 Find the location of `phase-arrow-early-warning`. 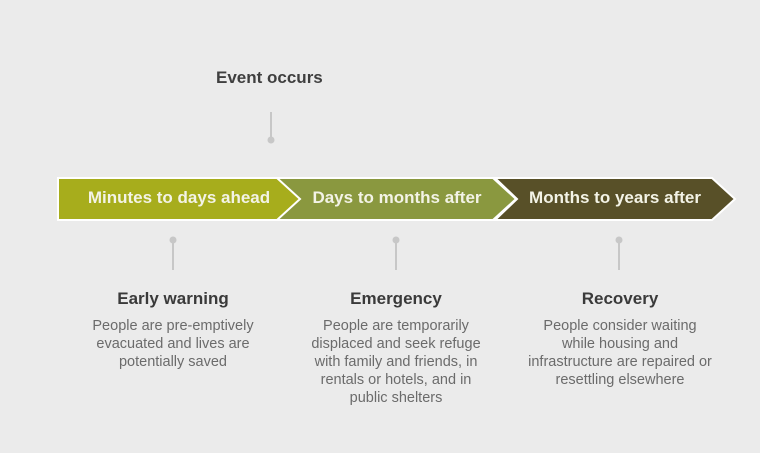

phase-arrow-early-warning is located at coordinates (179, 199).